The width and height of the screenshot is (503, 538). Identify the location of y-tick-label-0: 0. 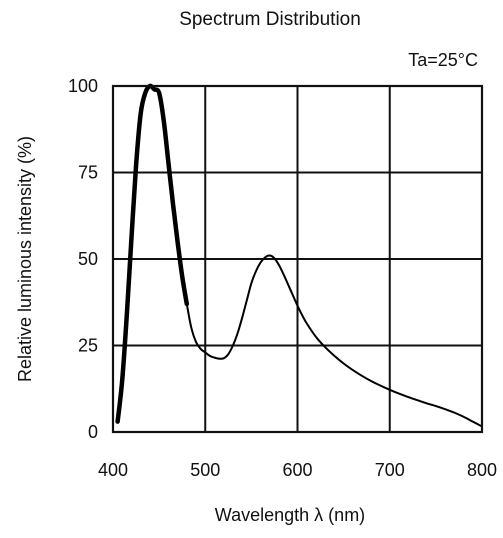
(93, 432).